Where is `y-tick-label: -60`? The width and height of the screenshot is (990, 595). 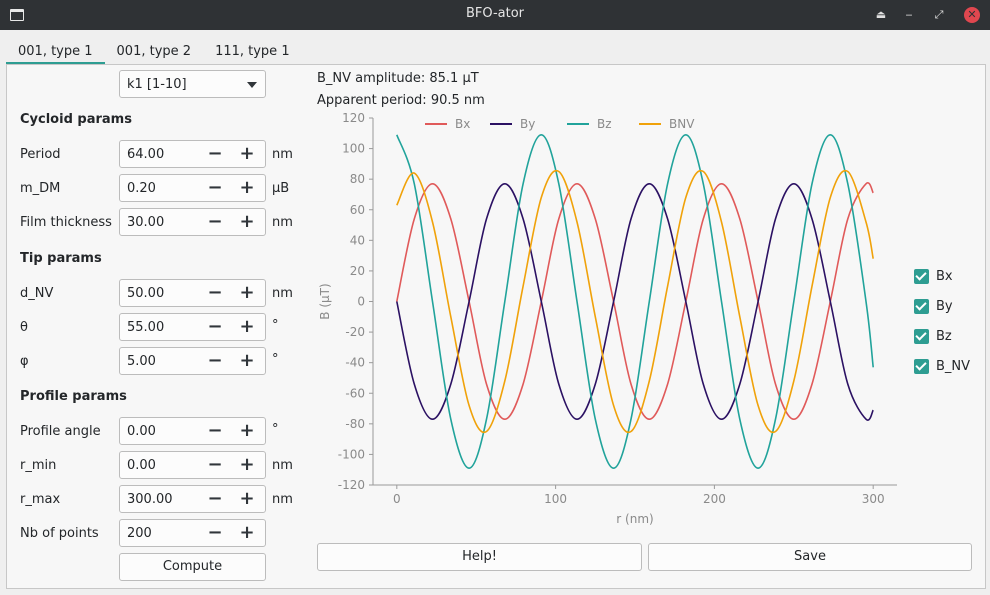 y-tick-label: -60 is located at coordinates (355, 393).